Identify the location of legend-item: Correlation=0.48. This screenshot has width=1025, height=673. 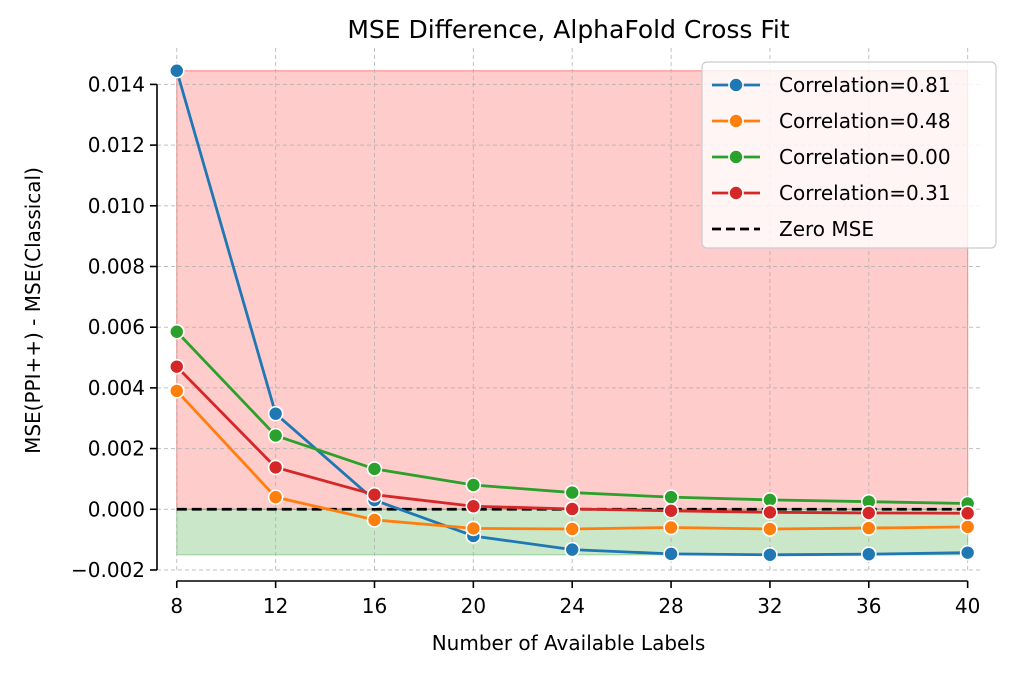
(831, 121).